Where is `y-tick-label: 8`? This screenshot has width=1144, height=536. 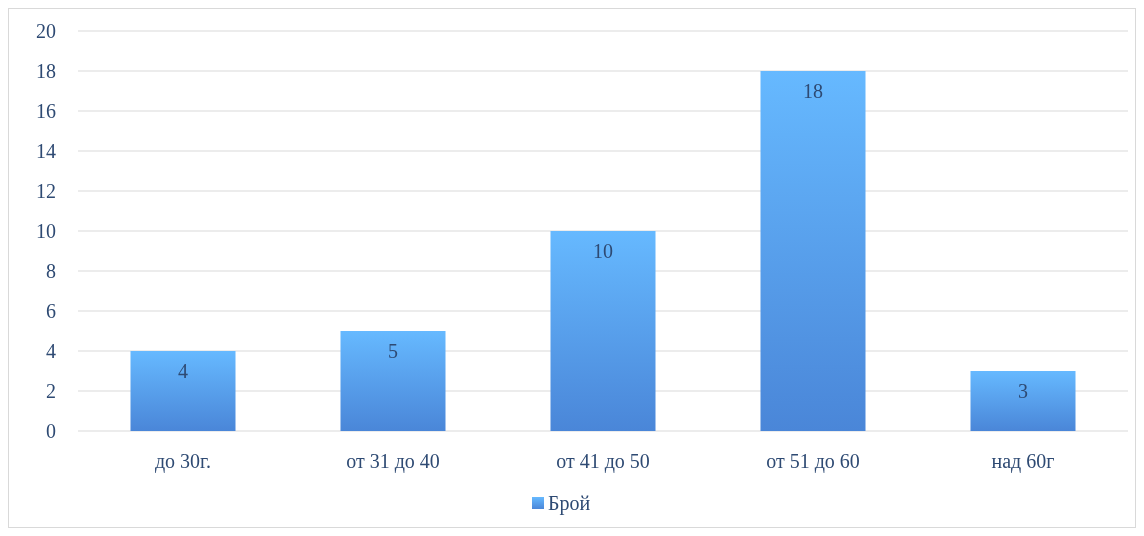 y-tick-label: 8 is located at coordinates (51, 271).